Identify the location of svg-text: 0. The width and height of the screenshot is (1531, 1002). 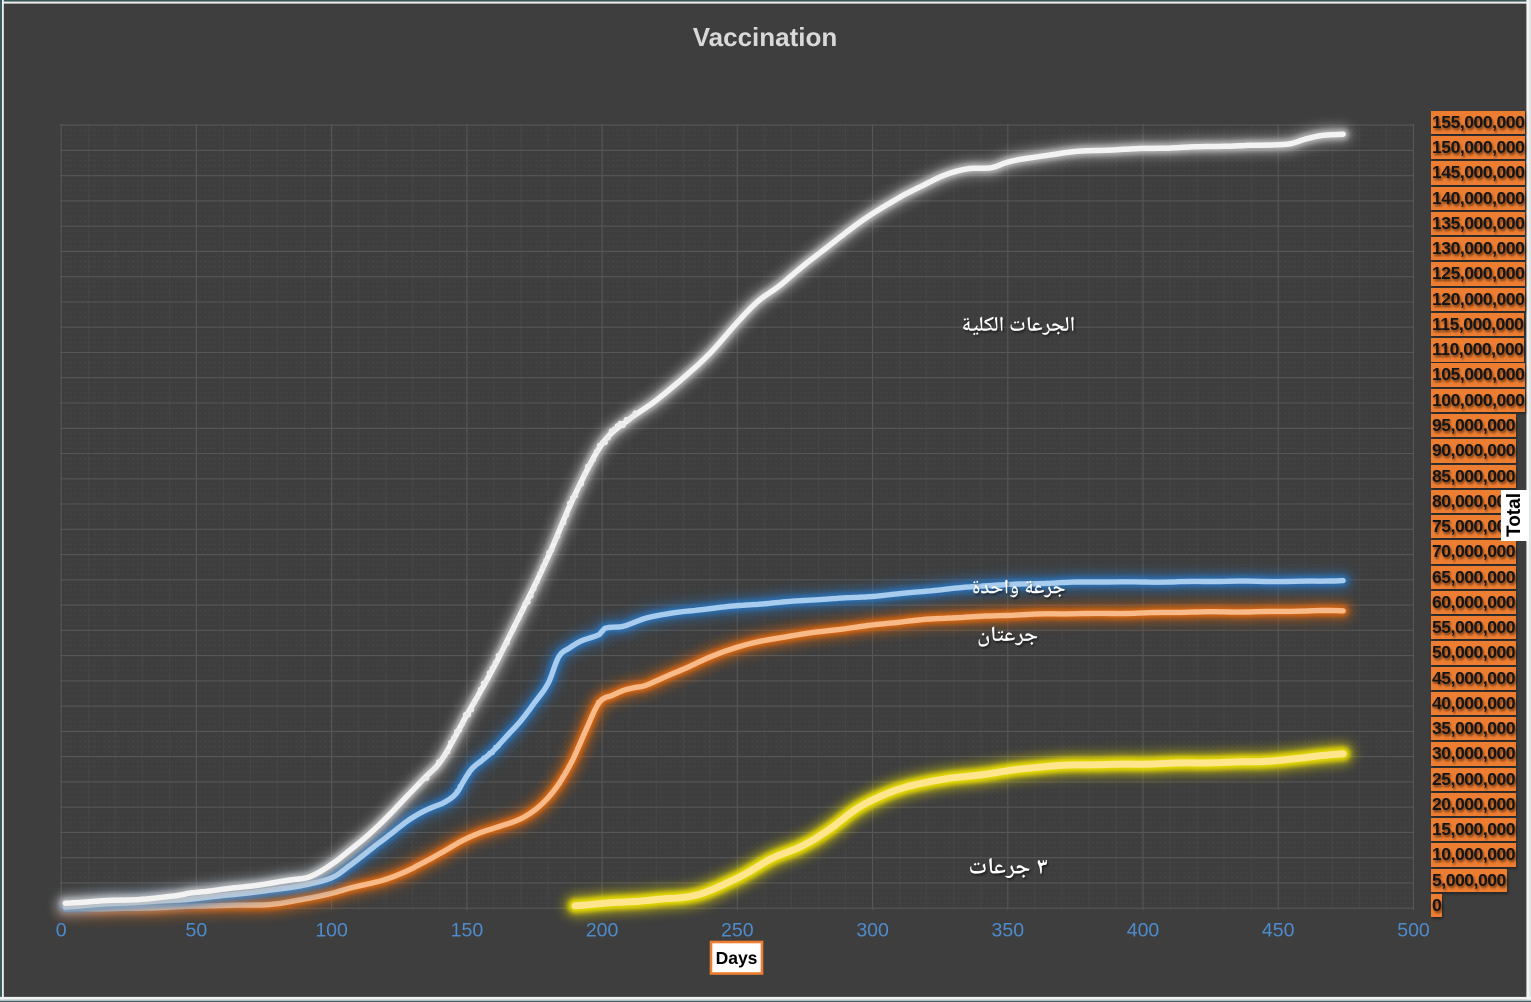
(61, 931).